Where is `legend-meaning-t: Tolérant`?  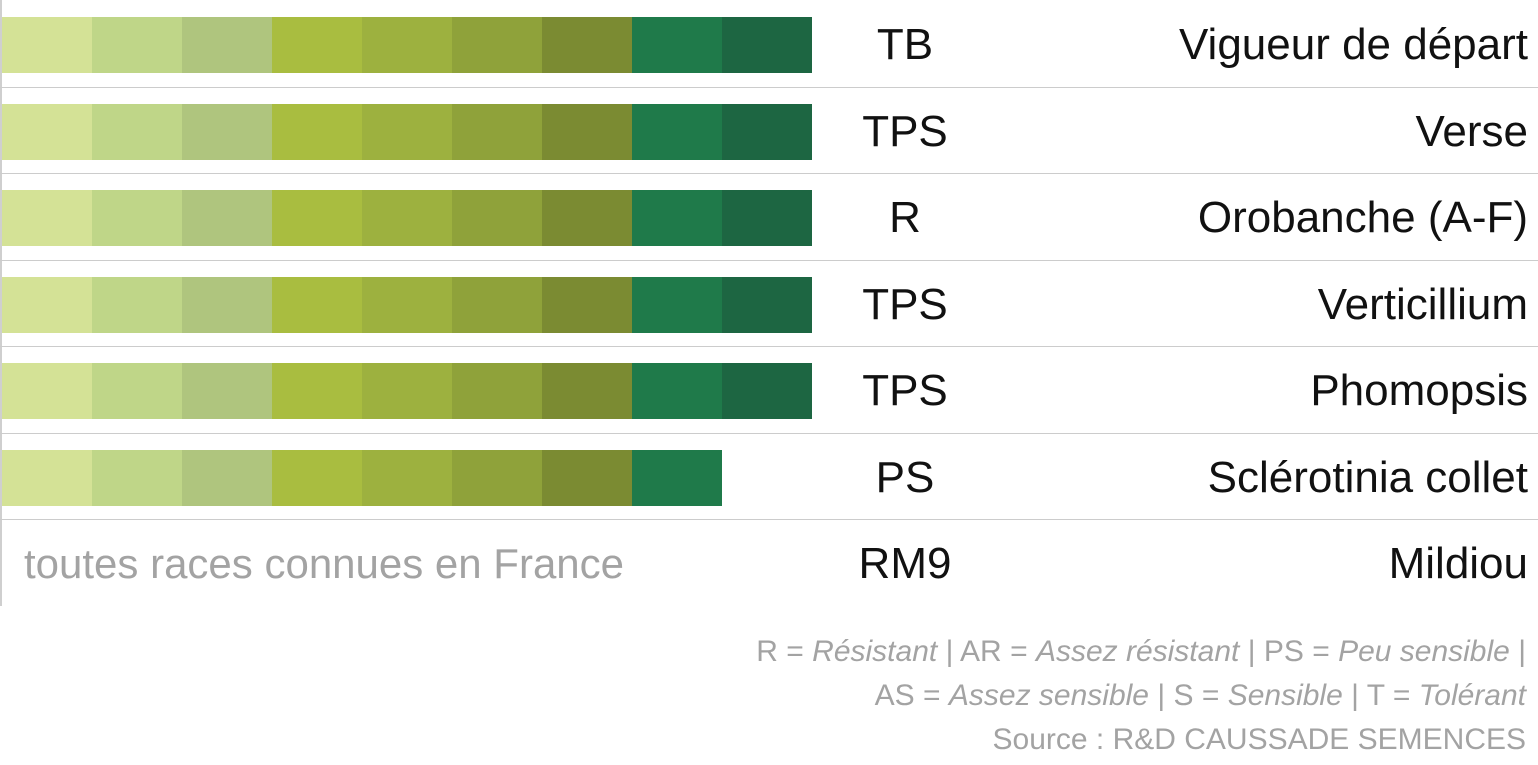 legend-meaning-t: Tolérant is located at coordinates (1472, 695).